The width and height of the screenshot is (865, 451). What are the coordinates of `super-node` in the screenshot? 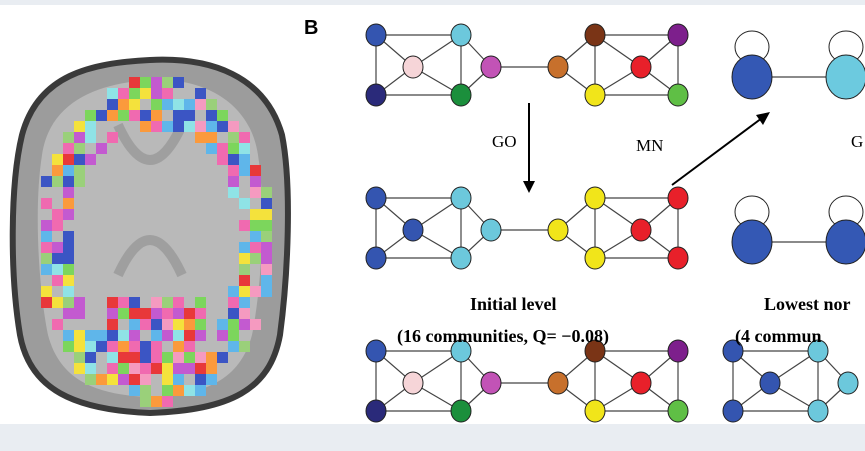 It's located at (845, 242).